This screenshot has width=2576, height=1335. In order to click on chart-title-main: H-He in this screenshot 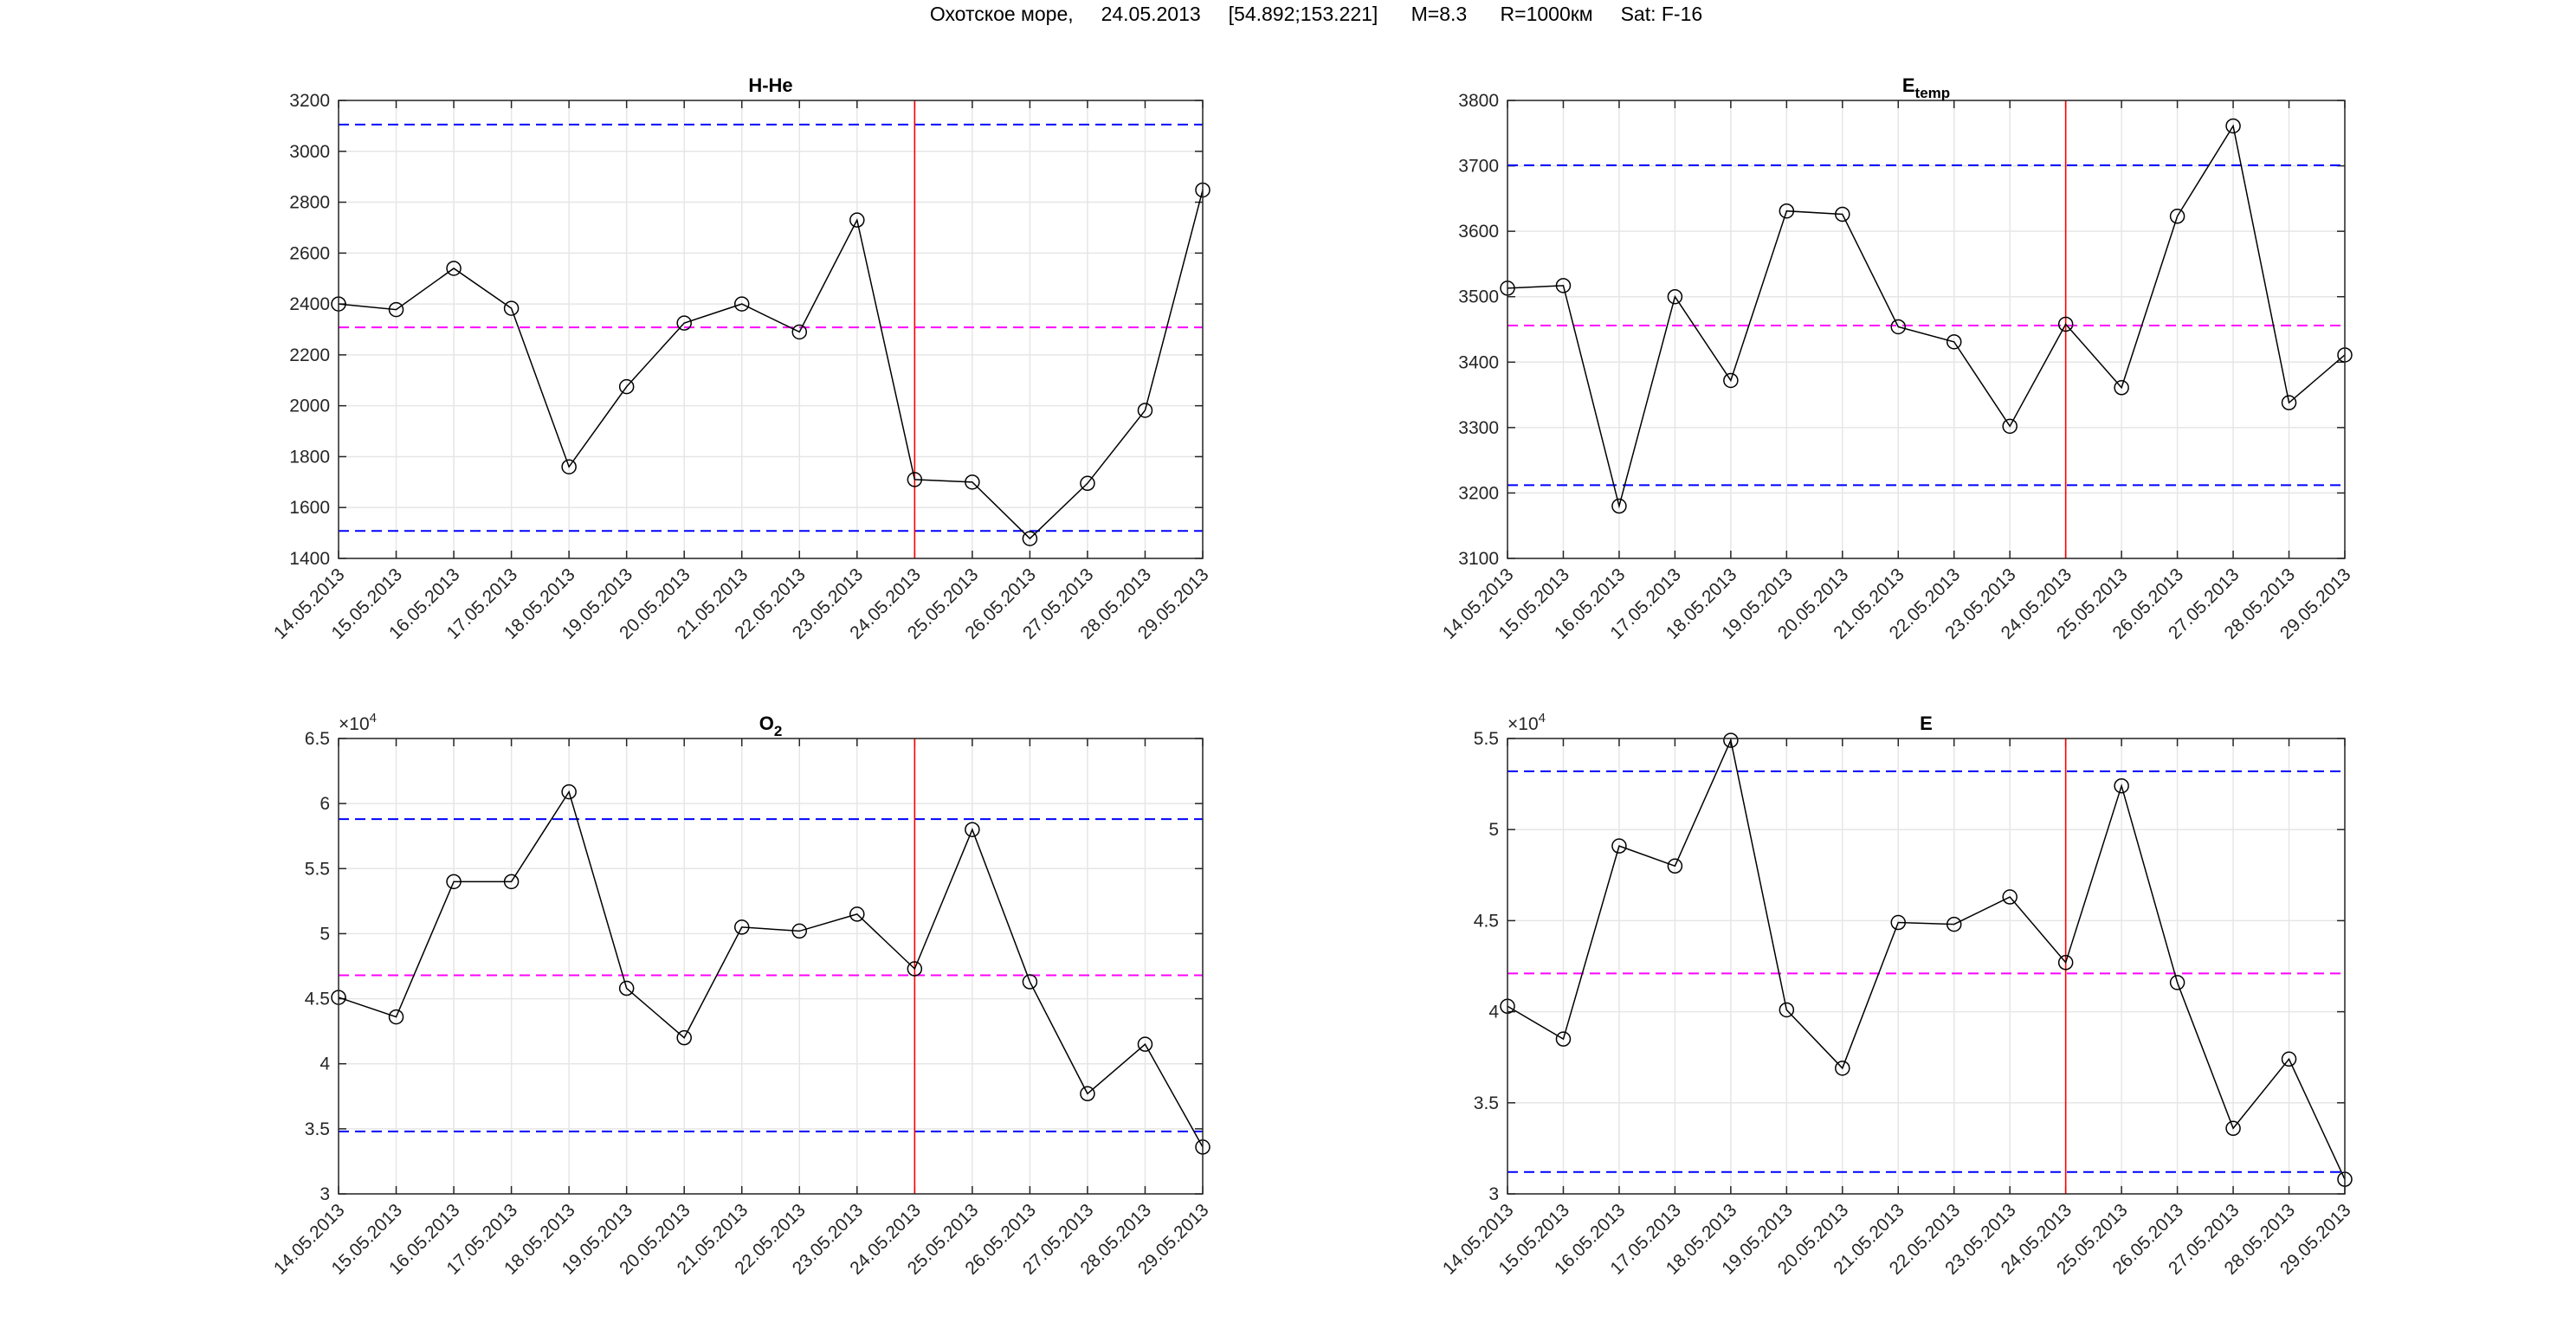, I will do `click(770, 85)`.